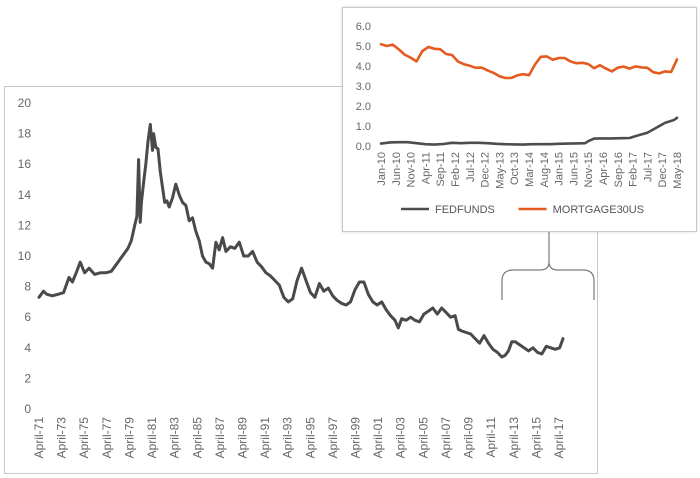 The image size is (700, 478). What do you see at coordinates (471, 167) in the screenshot?
I see `inset-x-tick-label: Jul-12` at bounding box center [471, 167].